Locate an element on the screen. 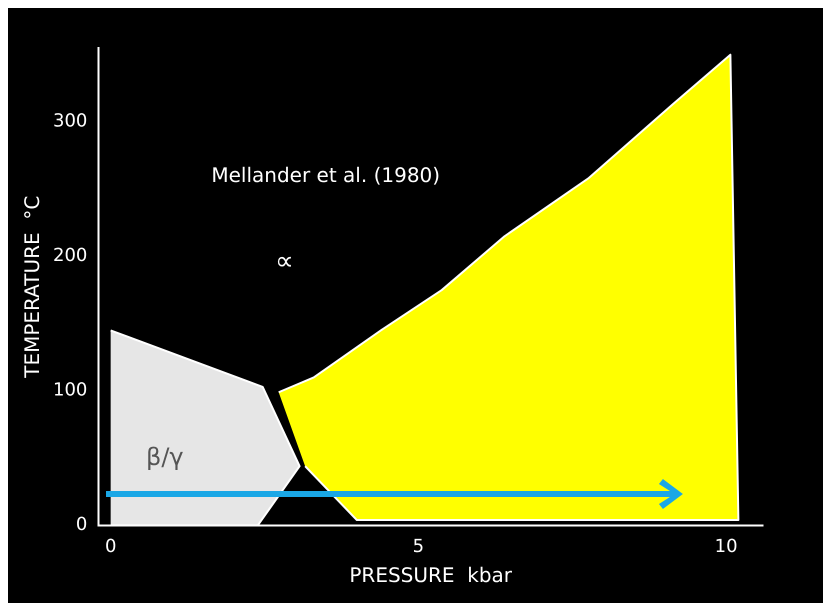  y-axis-title: TEMPERATURE °C is located at coordinates (32, 287).